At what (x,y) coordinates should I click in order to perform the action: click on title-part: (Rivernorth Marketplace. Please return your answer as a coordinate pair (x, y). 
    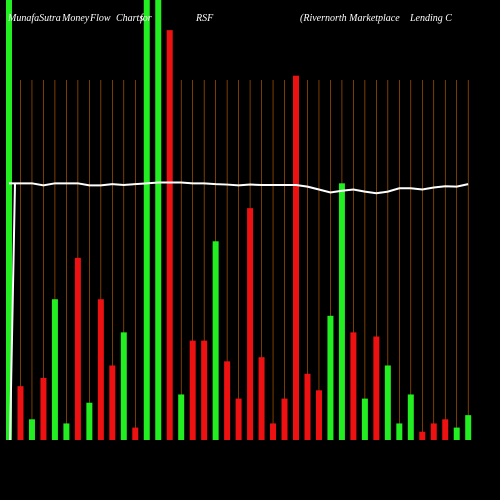
    Looking at the image, I should click on (350, 18).